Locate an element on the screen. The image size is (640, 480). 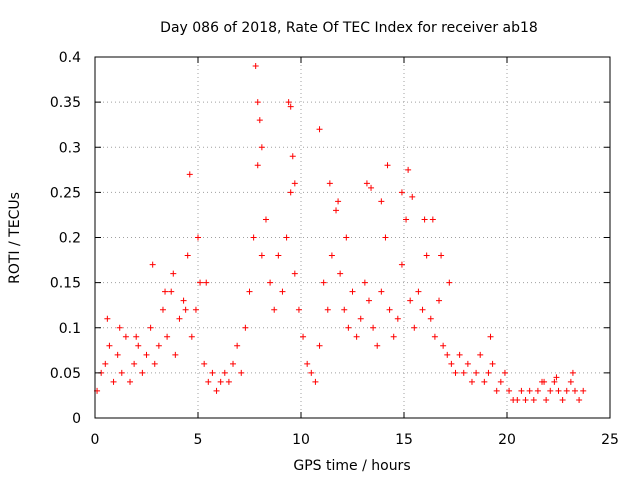
y-tick-label: 0 is located at coordinates (76, 419).